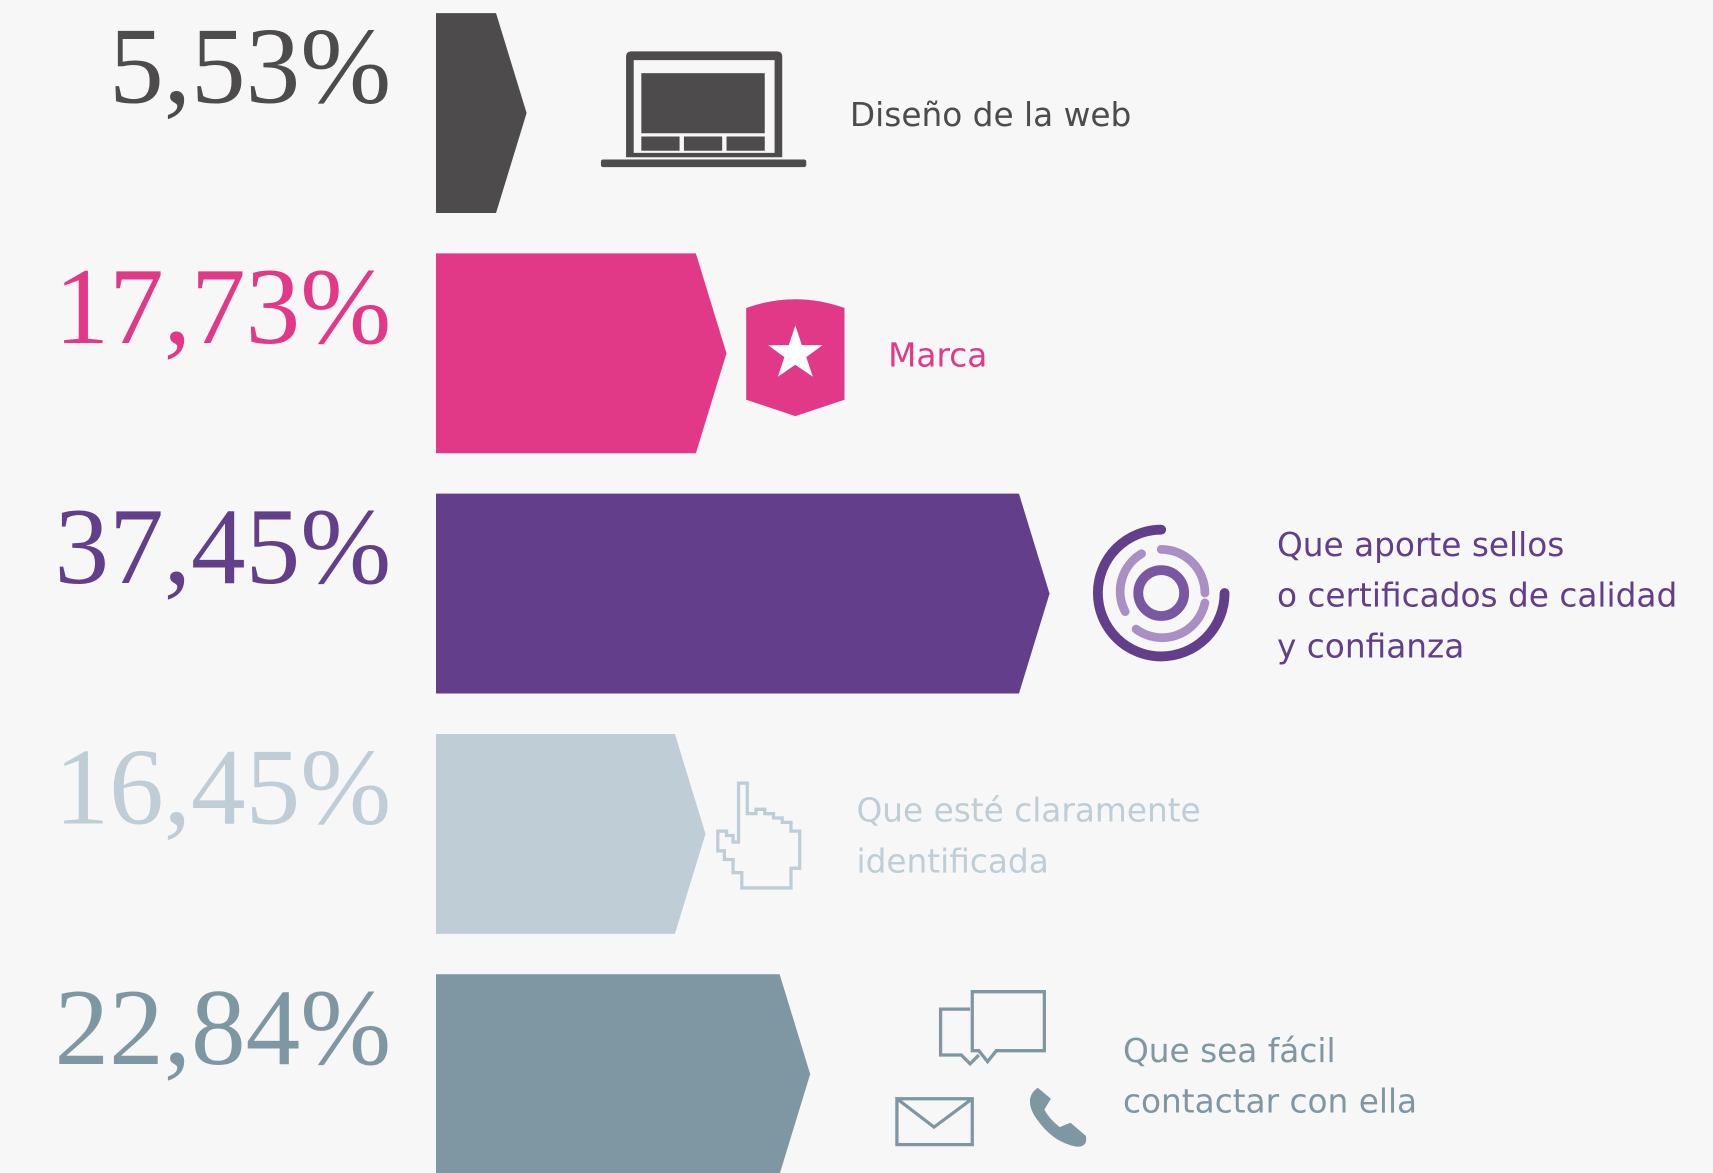 This screenshot has height=1173, width=1713. What do you see at coordinates (223, 787) in the screenshot?
I see `value-label: 16,45%` at bounding box center [223, 787].